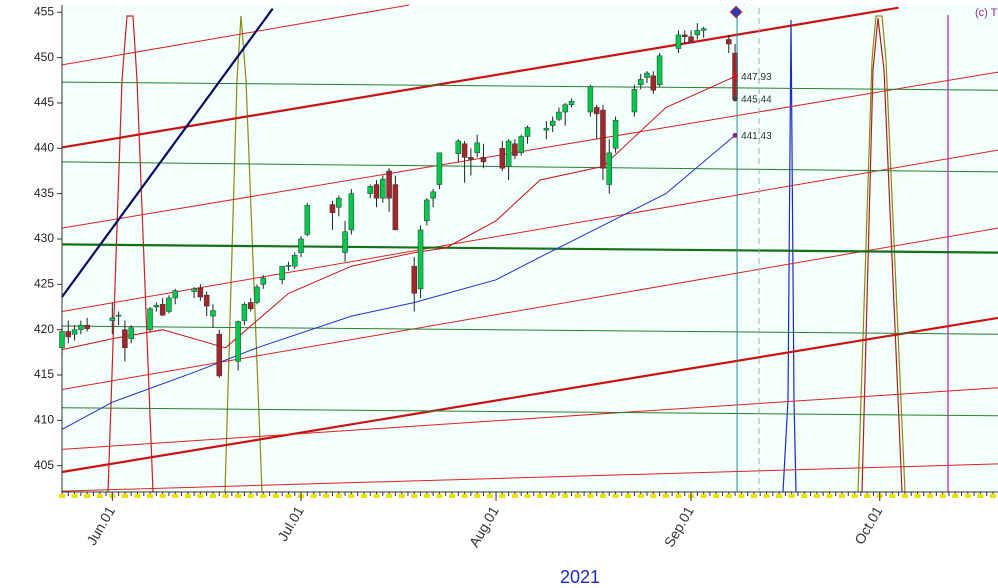 This screenshot has height=588, width=998. Describe the element at coordinates (44, 465) in the screenshot. I see `y-tick-label: 405` at that location.